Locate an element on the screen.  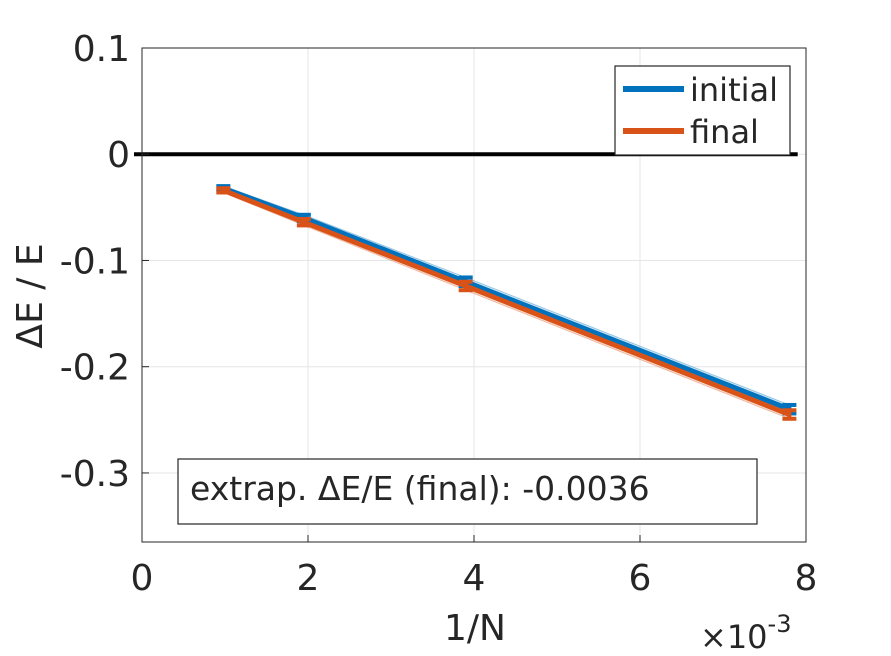
x-axis-label: 1/N is located at coordinates (475, 628).